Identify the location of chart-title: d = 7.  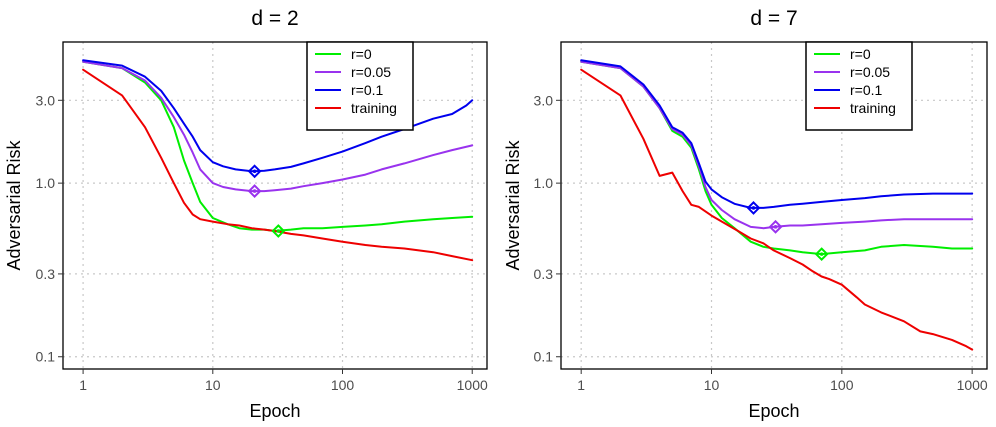
(773, 18).